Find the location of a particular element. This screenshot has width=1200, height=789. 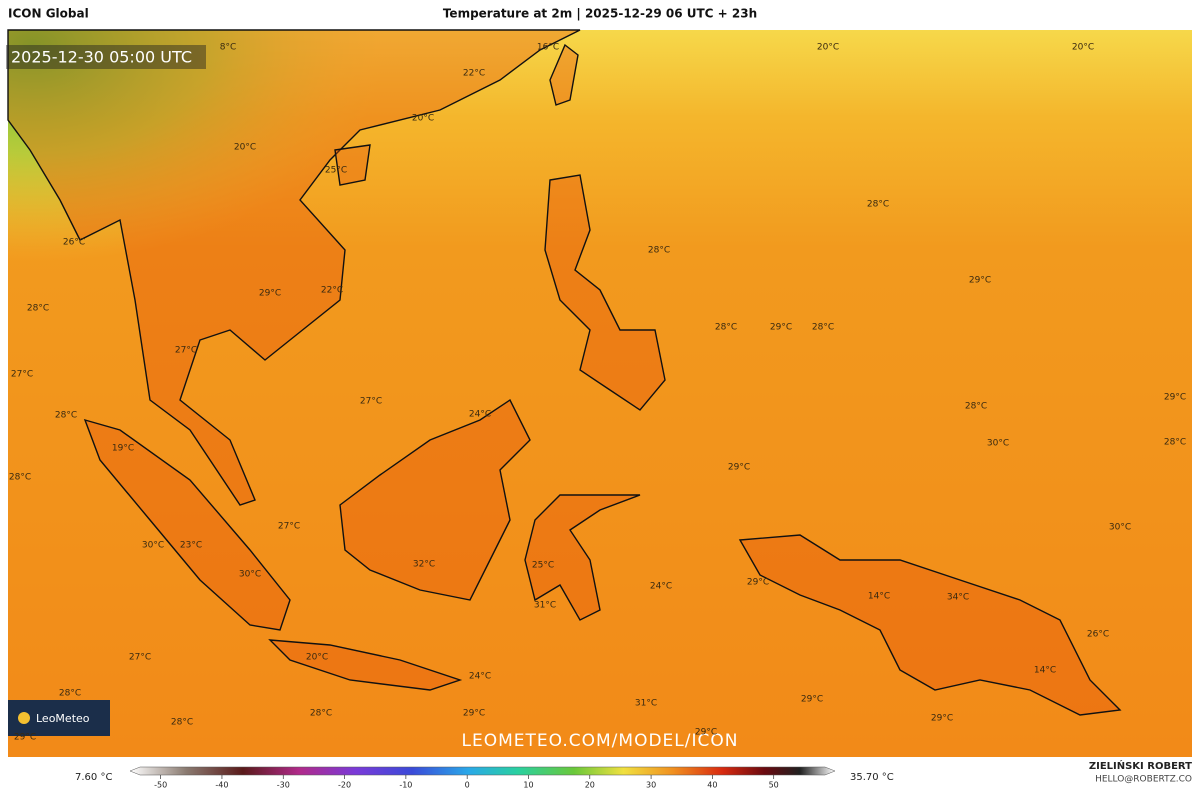

colorbar-tick-label: 40 is located at coordinates (712, 785).